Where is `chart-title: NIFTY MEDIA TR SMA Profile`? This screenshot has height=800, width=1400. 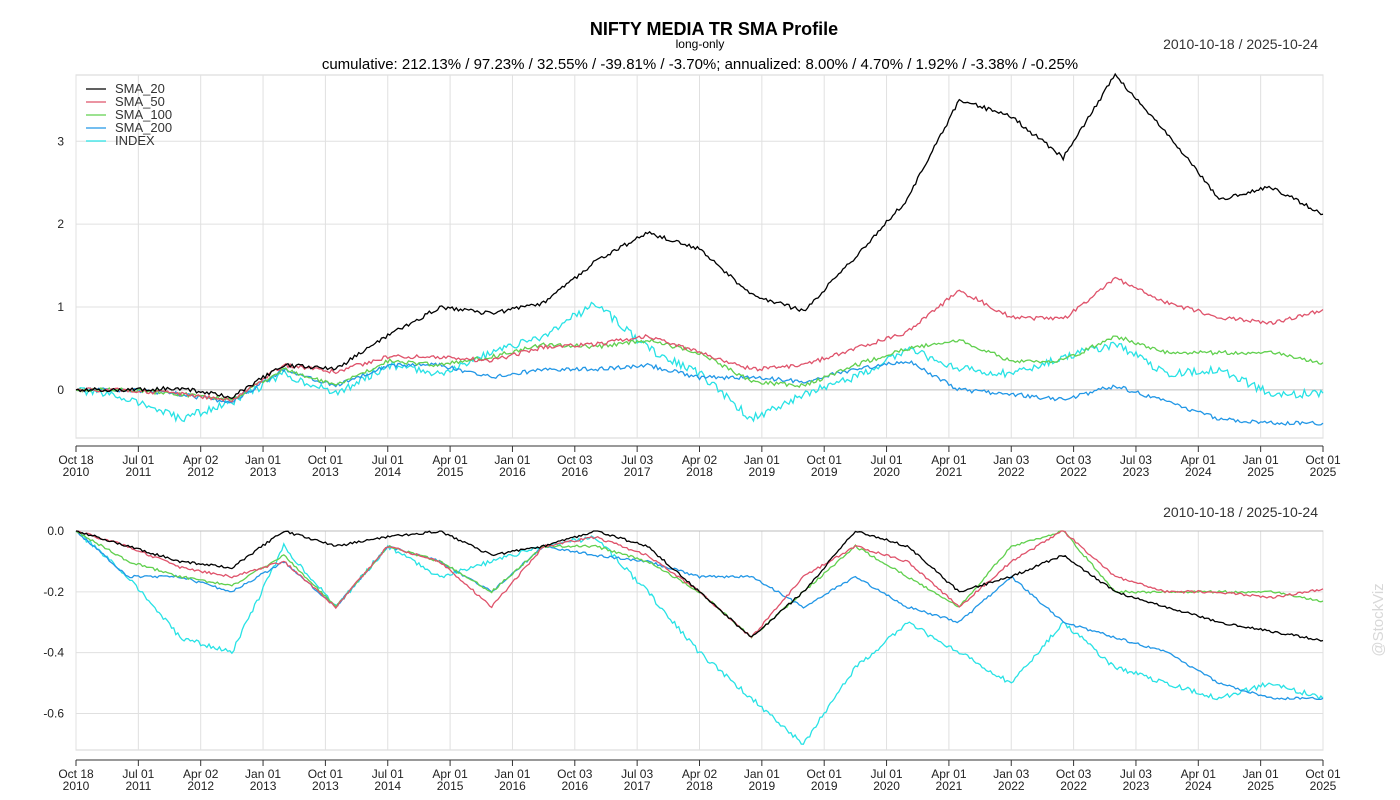
chart-title: NIFTY MEDIA TR SMA Profile is located at coordinates (714, 29).